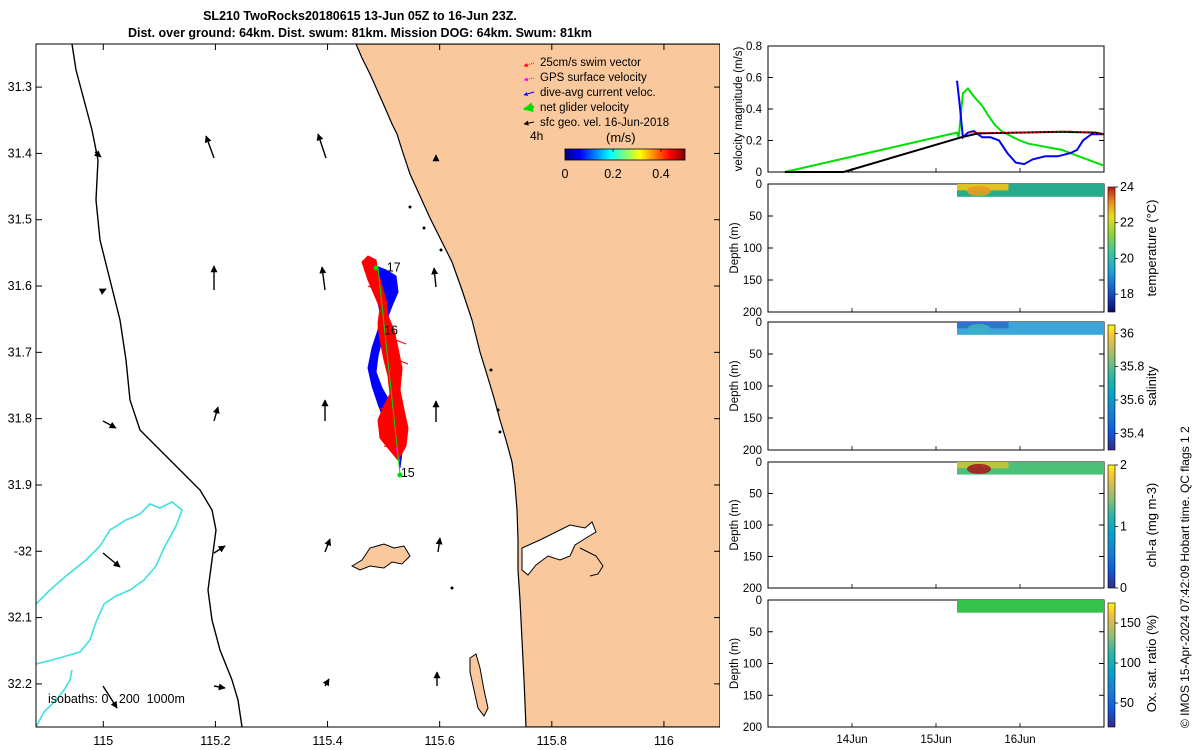 The image size is (1200, 750). I want to click on colorbar-tick-label: 2, so click(1123, 465).